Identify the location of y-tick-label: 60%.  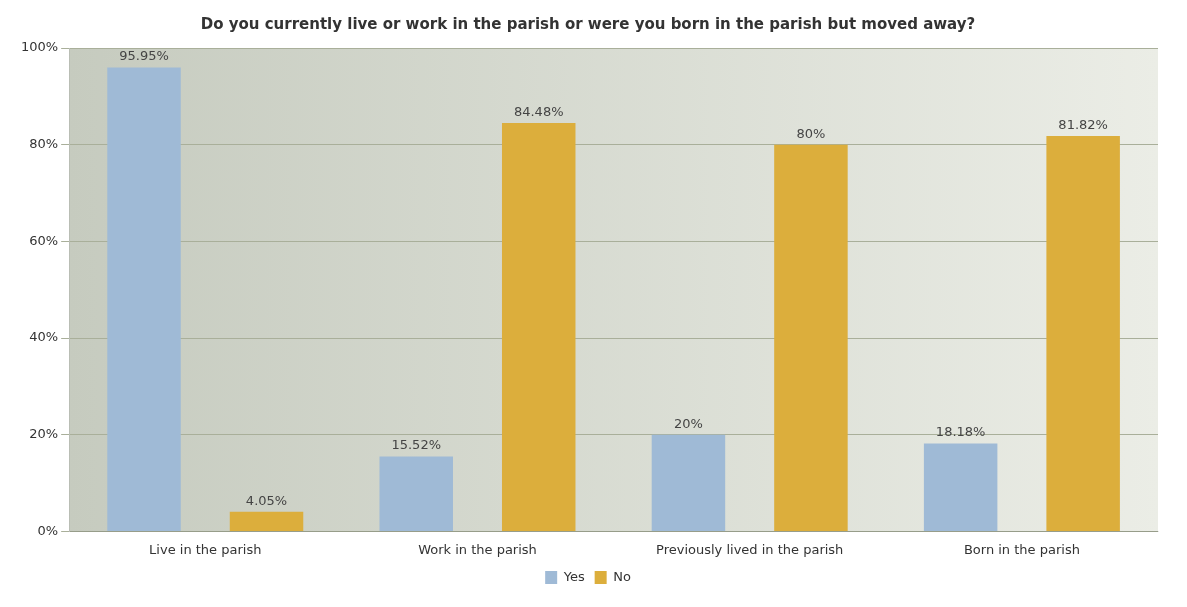
(44, 240).